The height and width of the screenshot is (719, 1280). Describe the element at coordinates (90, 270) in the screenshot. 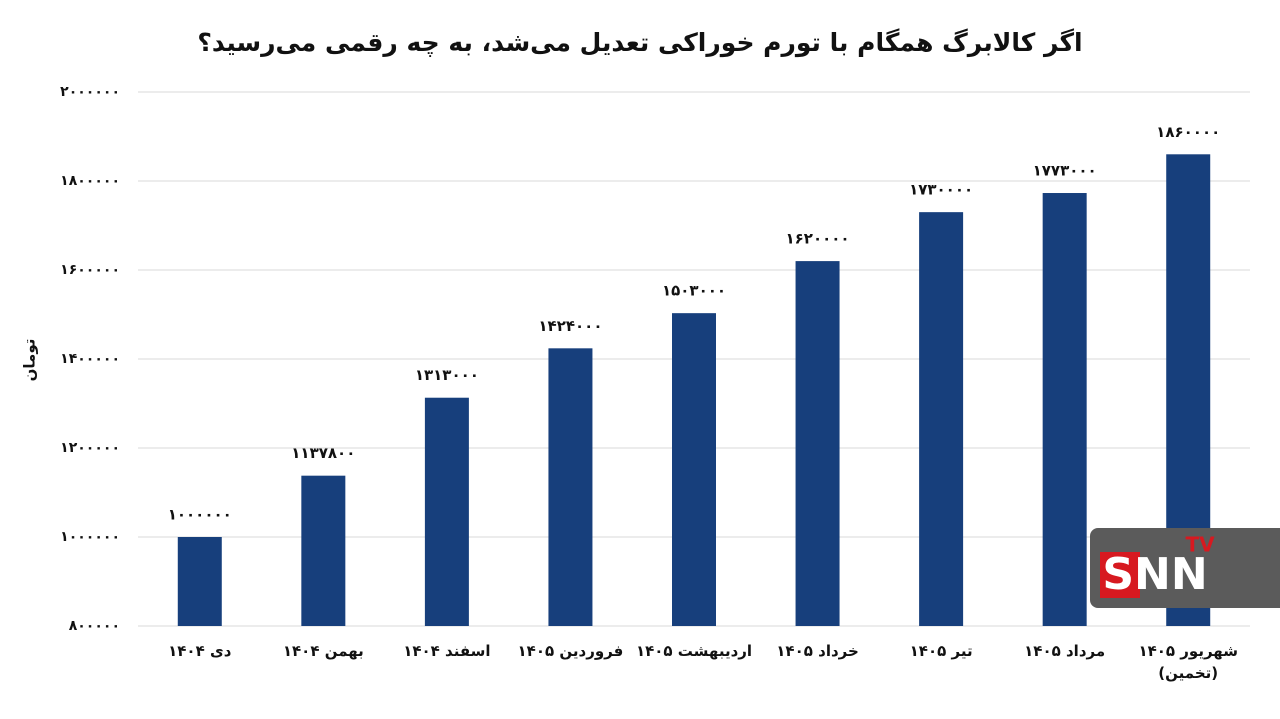

I see `y-tick-label: ۱۶۰۰۰۰۰` at that location.